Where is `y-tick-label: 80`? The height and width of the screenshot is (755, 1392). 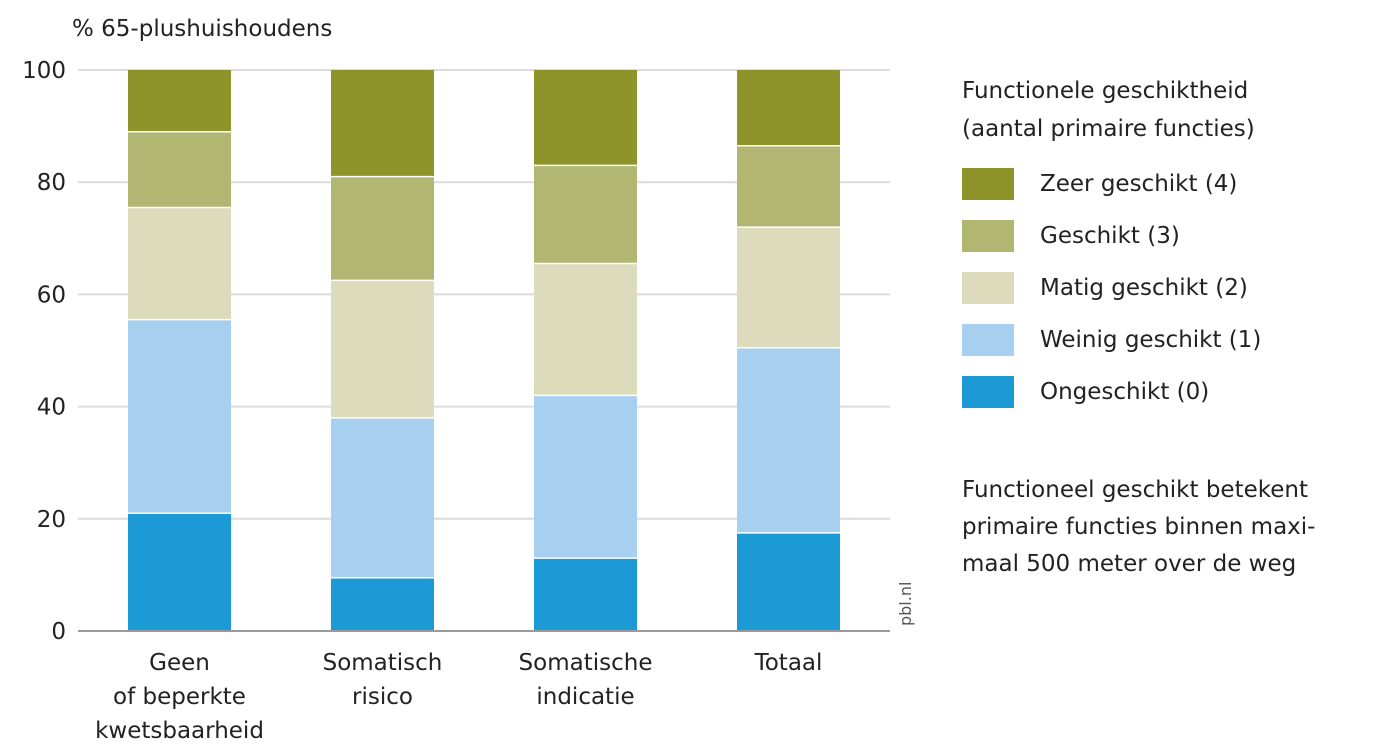
y-tick-label: 80 is located at coordinates (51, 183).